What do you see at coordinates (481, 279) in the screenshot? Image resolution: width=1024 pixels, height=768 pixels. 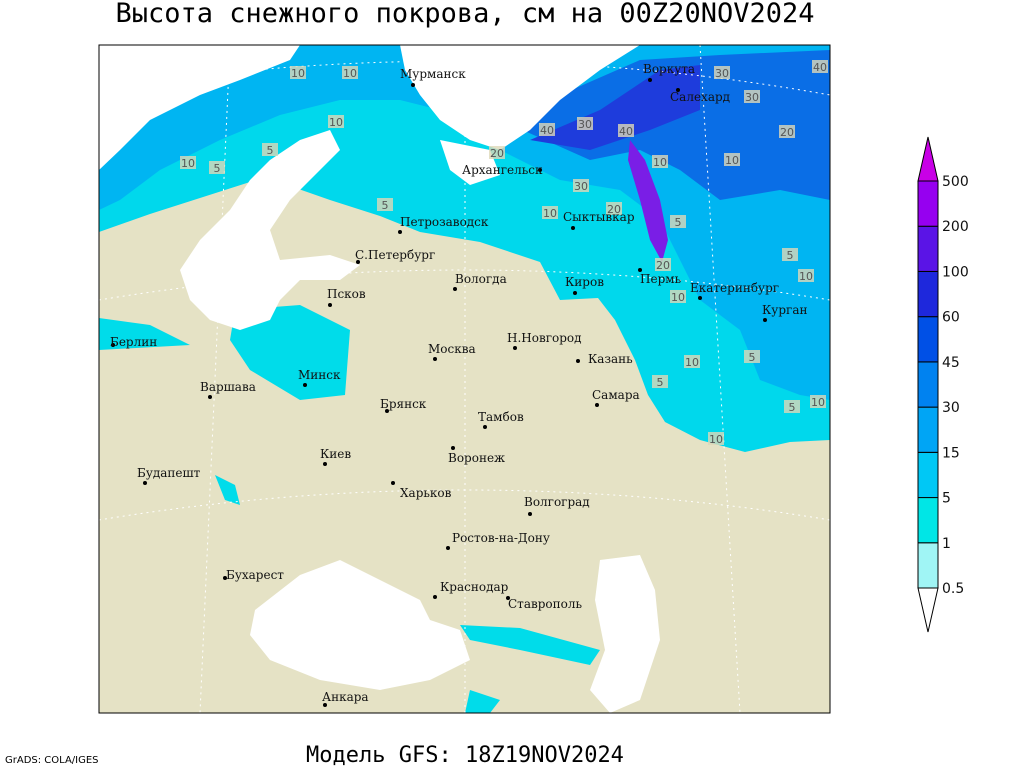 I see `city-label: Вологда` at bounding box center [481, 279].